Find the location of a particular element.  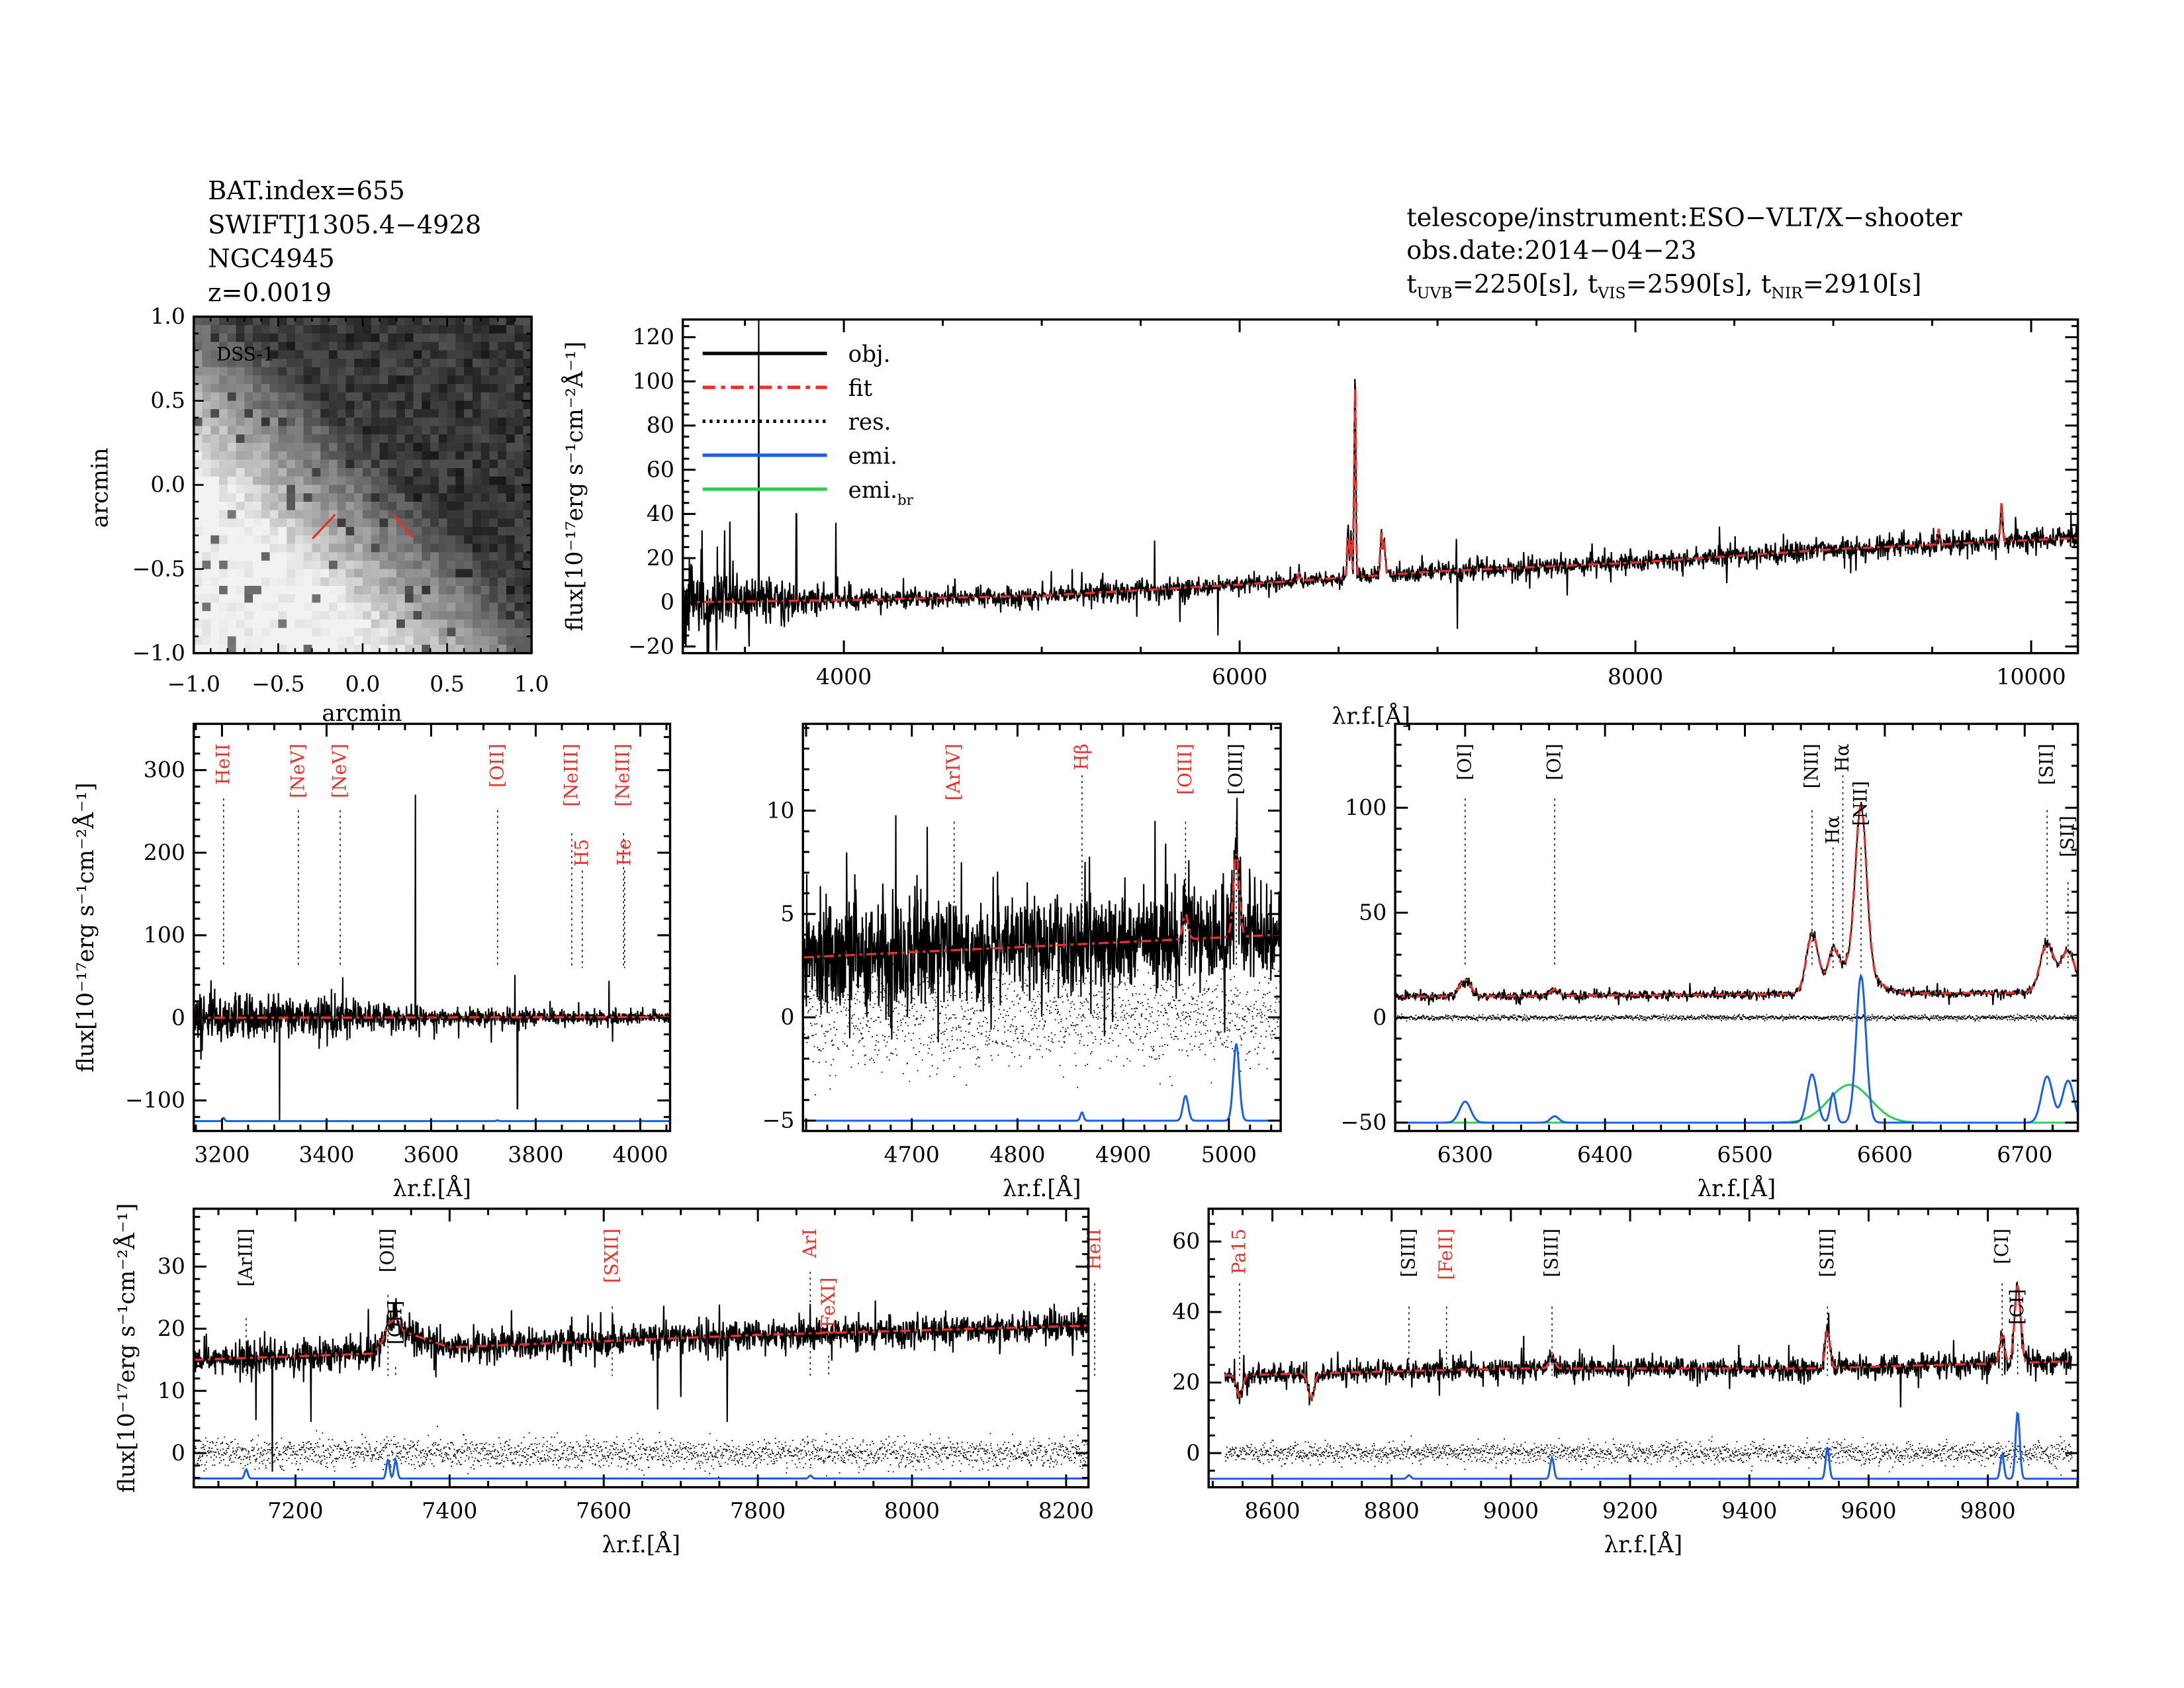

y-tick-label: 300 is located at coordinates (164, 769).